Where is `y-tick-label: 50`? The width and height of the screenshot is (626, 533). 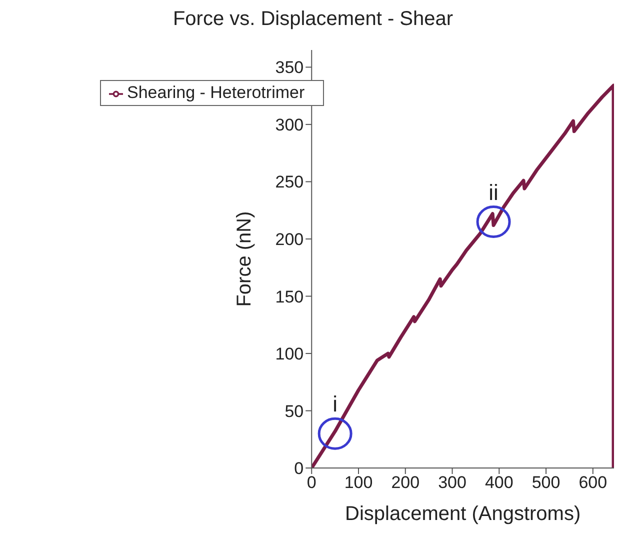 y-tick-label: 50 is located at coordinates (294, 411).